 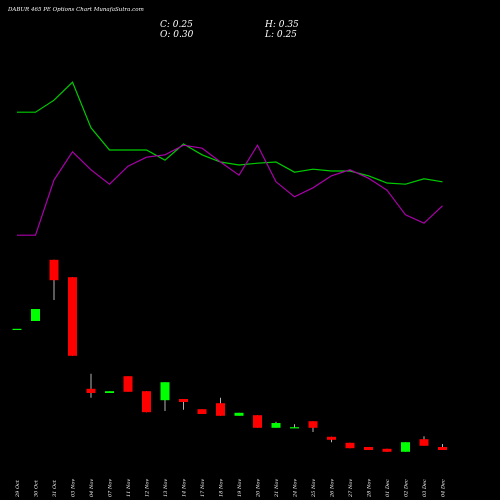 I want to click on x-tick-label: 25 Nov, so click(x=314, y=488).